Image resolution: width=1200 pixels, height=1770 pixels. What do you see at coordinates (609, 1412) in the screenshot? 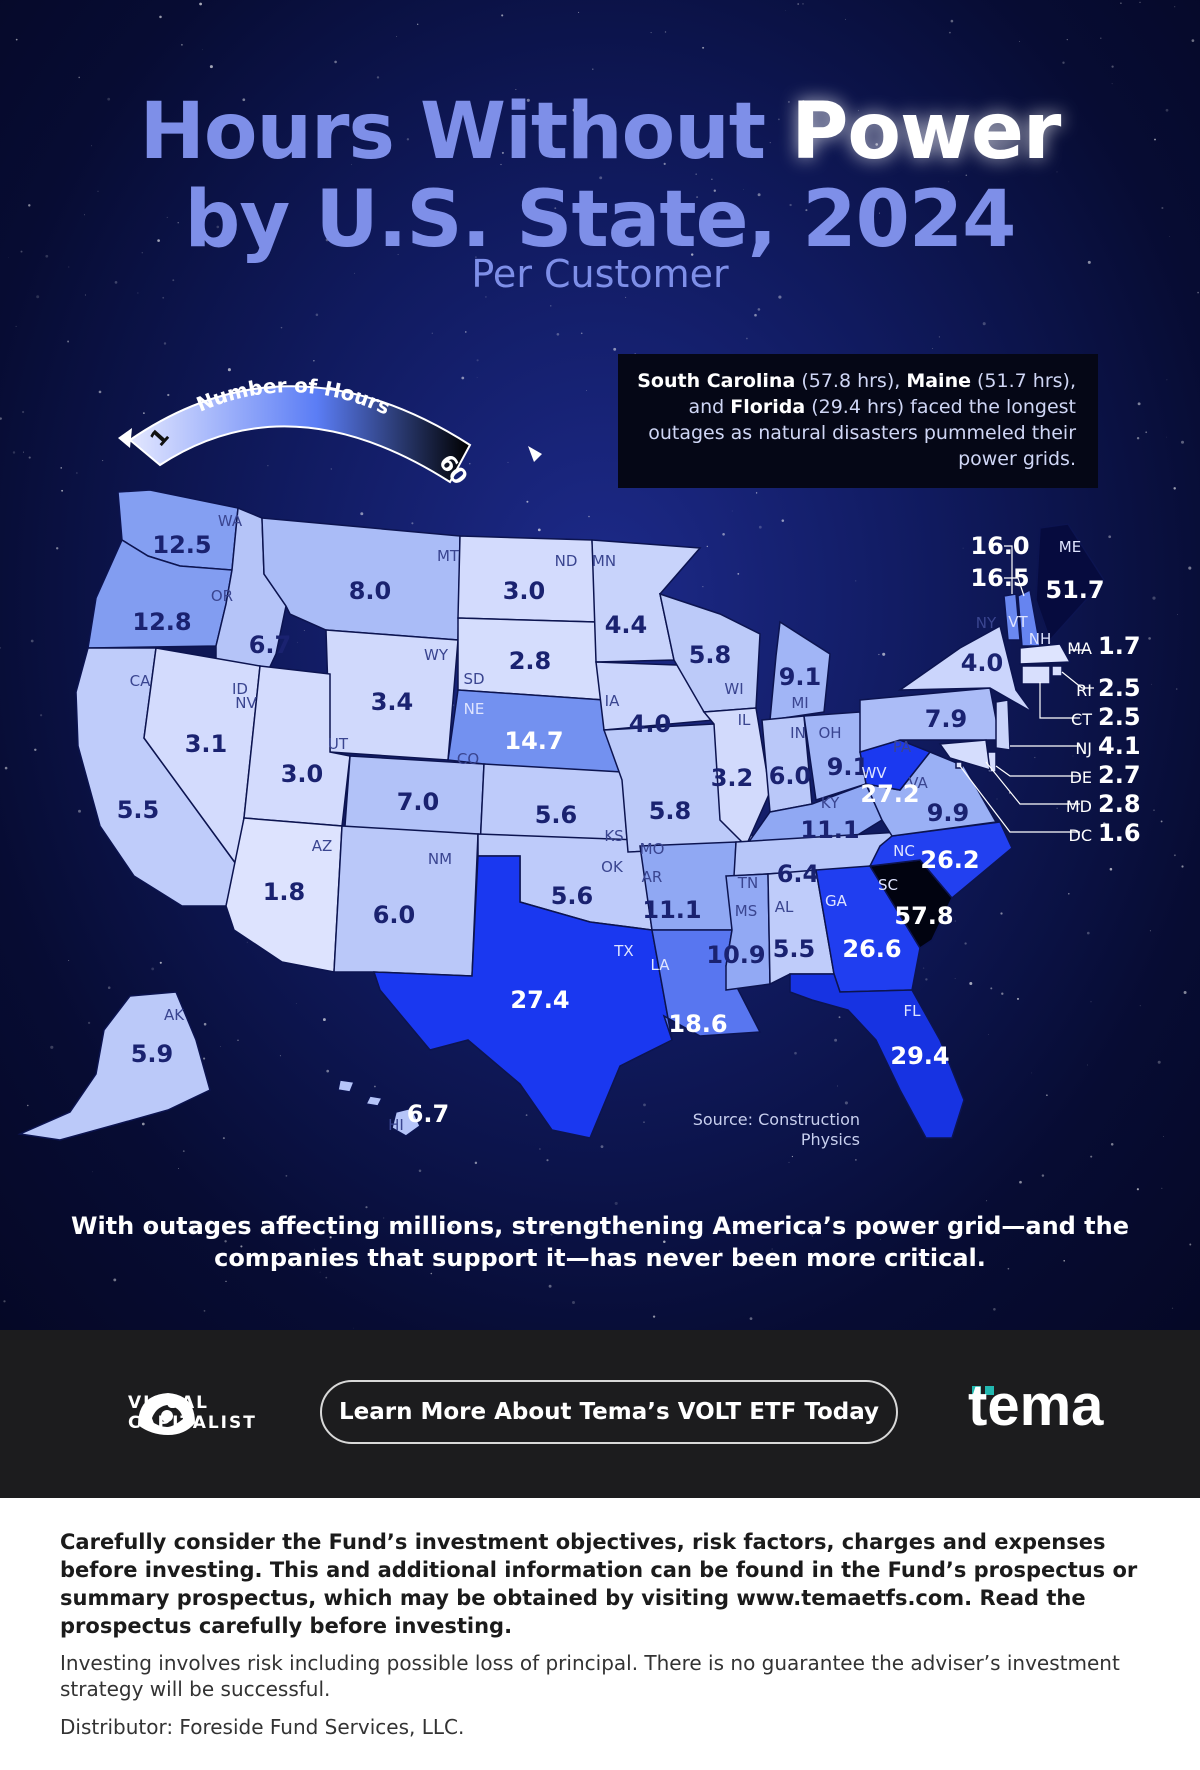
I see `learn-more-button: Learn More About Tema’s VOLT ETF Today` at bounding box center [609, 1412].